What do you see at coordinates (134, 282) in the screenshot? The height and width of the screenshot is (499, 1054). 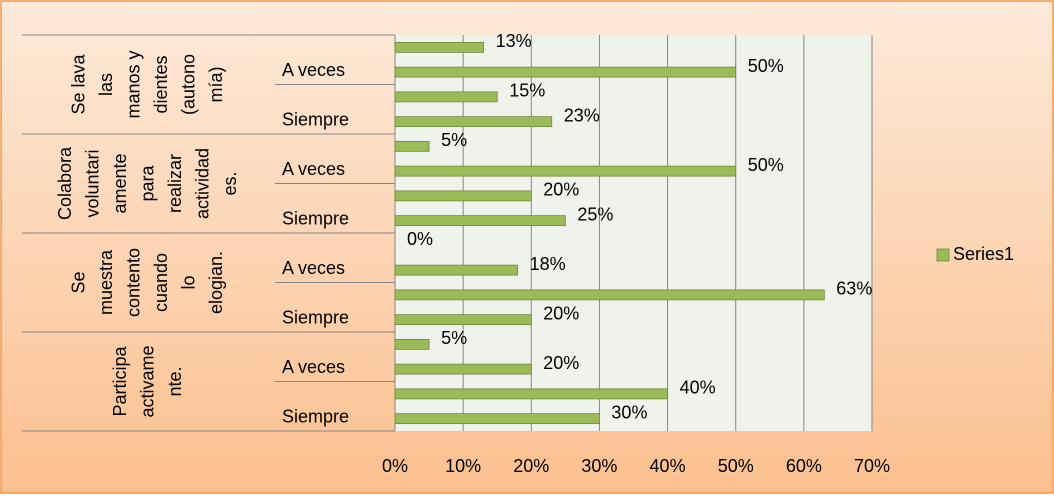 I see `group-label: contento` at bounding box center [134, 282].